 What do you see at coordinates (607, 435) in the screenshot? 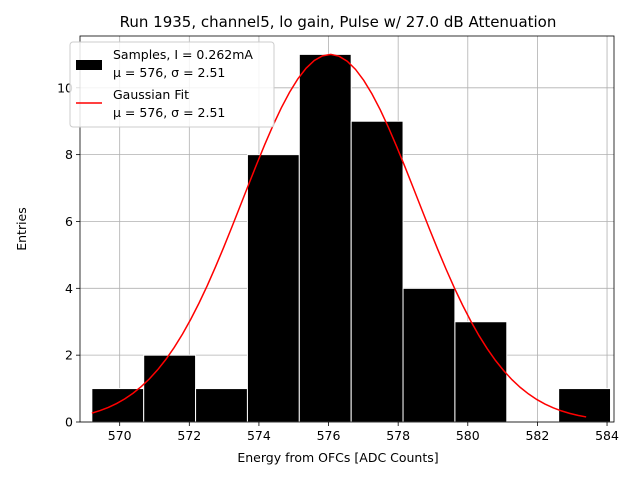
I see `x-tick-label: 584` at bounding box center [607, 435].